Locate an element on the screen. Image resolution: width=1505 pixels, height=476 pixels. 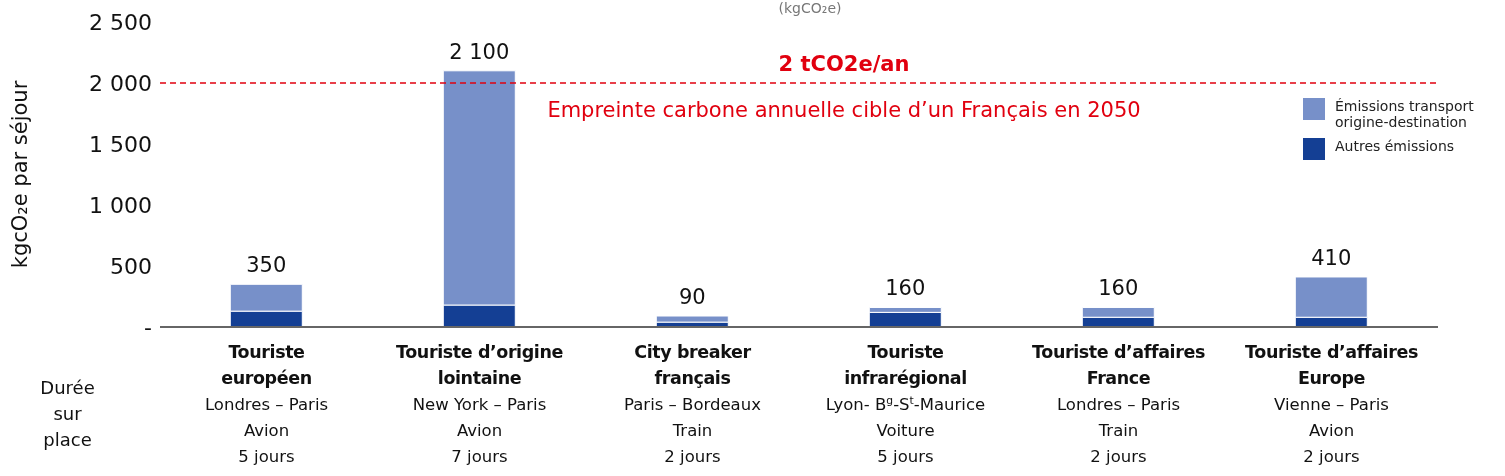
annotation: Empreinte carbone annuelle cible d’un Français en 2050 is located at coordinates (844, 110).